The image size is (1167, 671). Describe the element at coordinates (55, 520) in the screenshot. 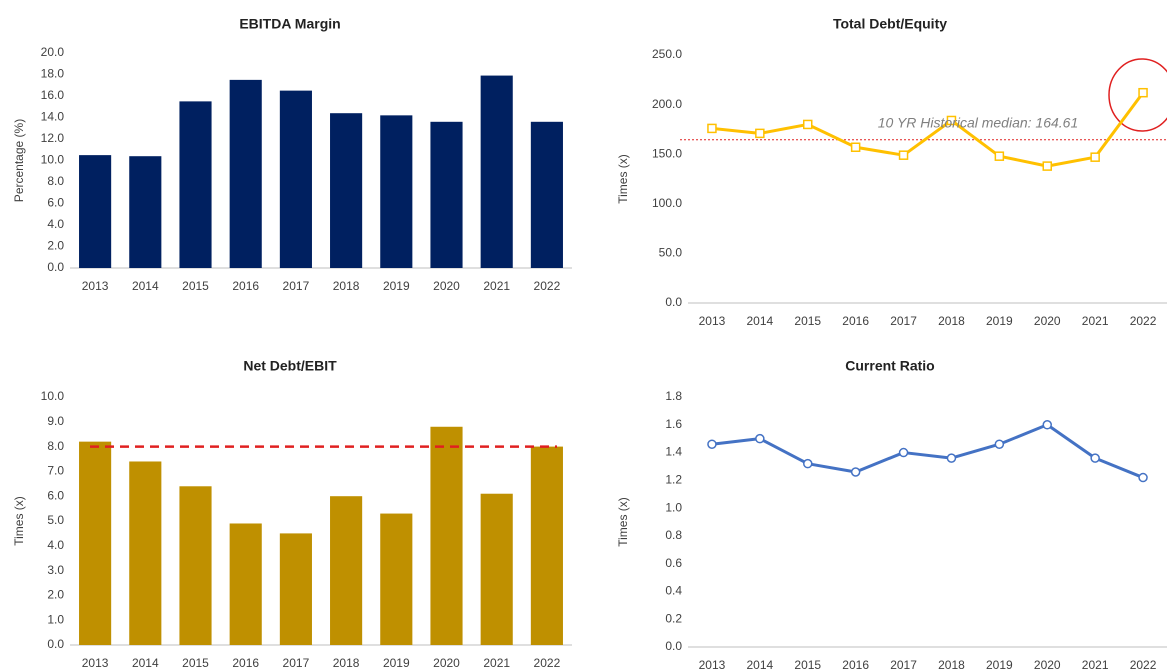

I see `y-tick-label: 5.0` at that location.